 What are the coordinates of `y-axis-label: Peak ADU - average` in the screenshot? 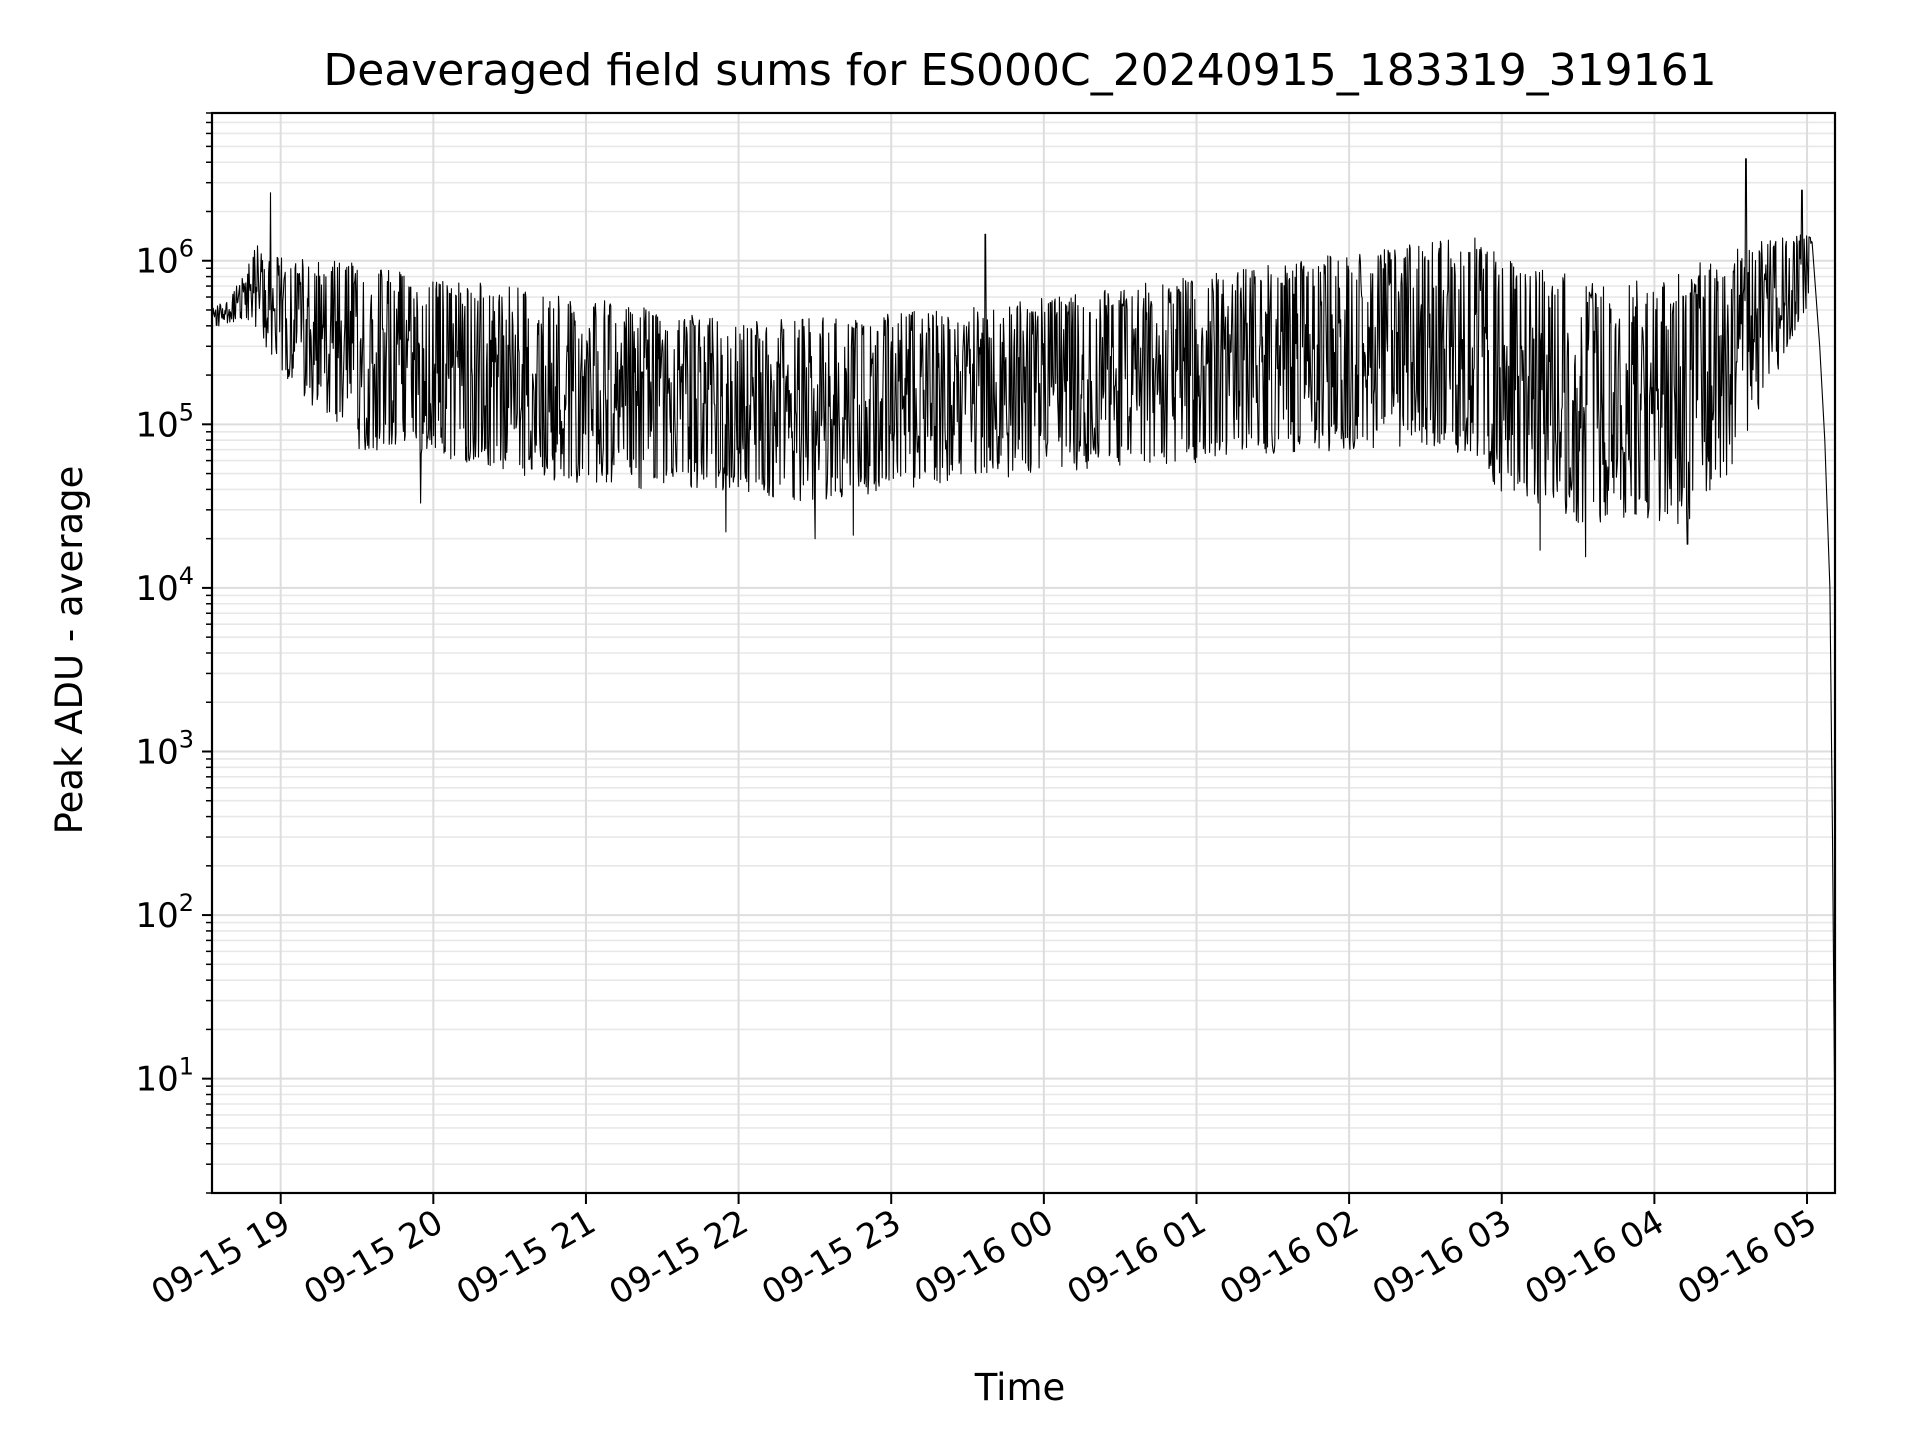 It's located at (69, 650).